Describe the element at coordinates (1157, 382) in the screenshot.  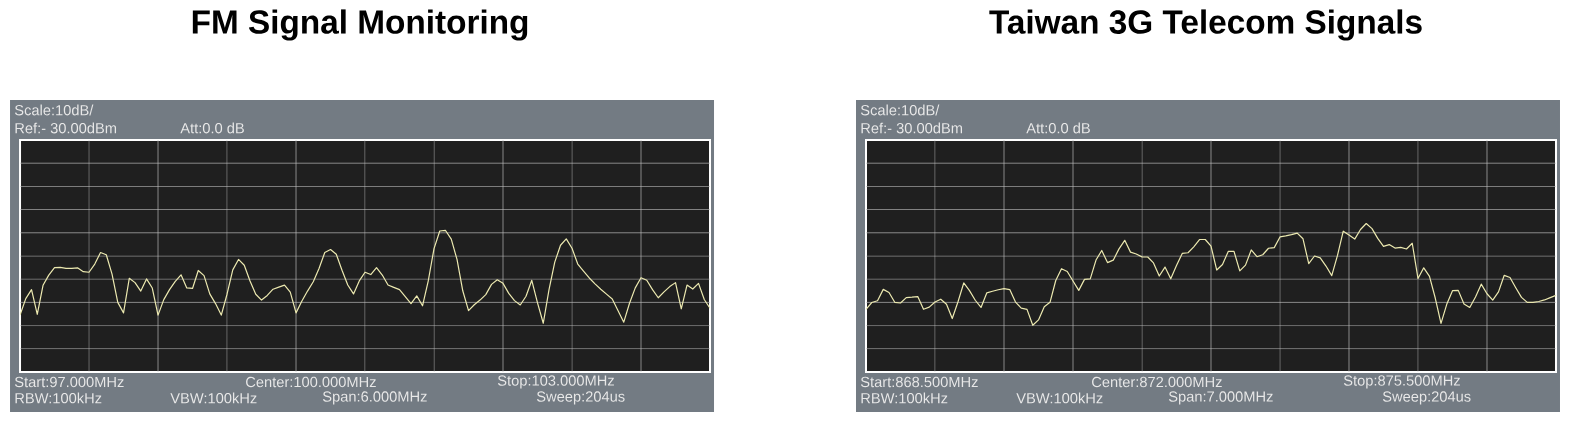
I see `text: Center:872.000MHz` at that location.